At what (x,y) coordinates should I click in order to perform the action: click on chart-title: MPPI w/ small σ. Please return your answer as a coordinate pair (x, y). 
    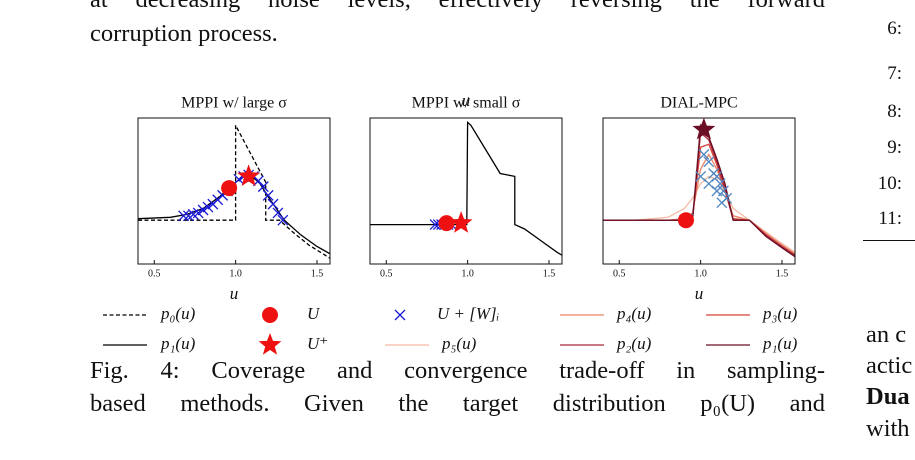
    Looking at the image, I should click on (466, 103).